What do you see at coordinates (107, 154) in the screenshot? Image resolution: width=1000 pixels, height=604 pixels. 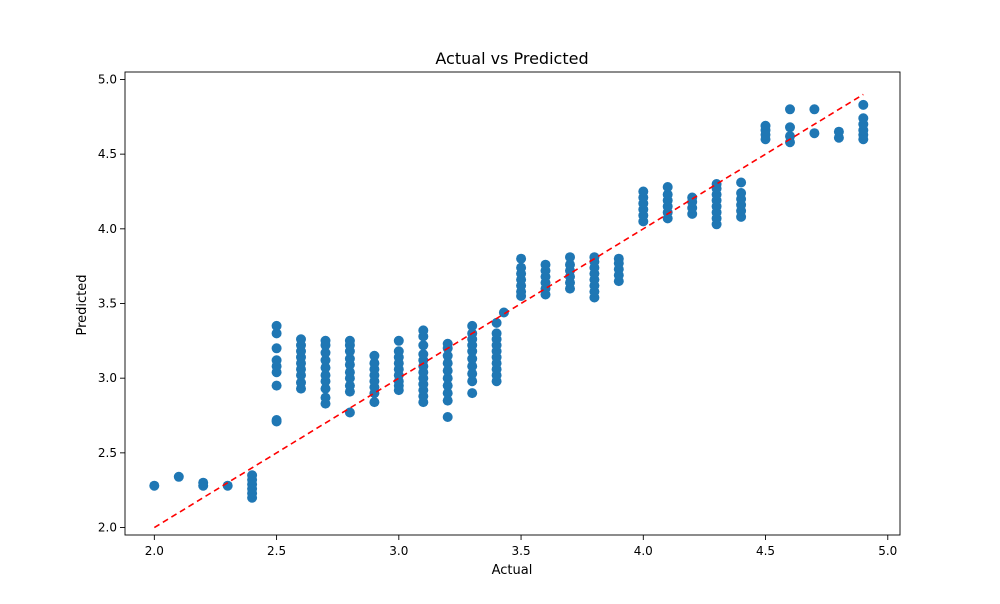 I see `y-tick-label: 4.5` at bounding box center [107, 154].